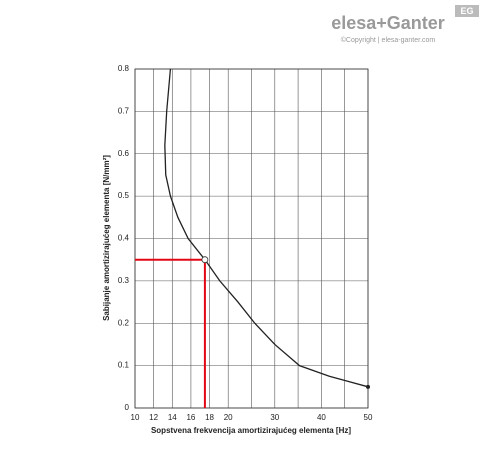 This screenshot has width=488, height=459. What do you see at coordinates (124, 322) in the screenshot?
I see `y-tick-label: 0.2` at bounding box center [124, 322].